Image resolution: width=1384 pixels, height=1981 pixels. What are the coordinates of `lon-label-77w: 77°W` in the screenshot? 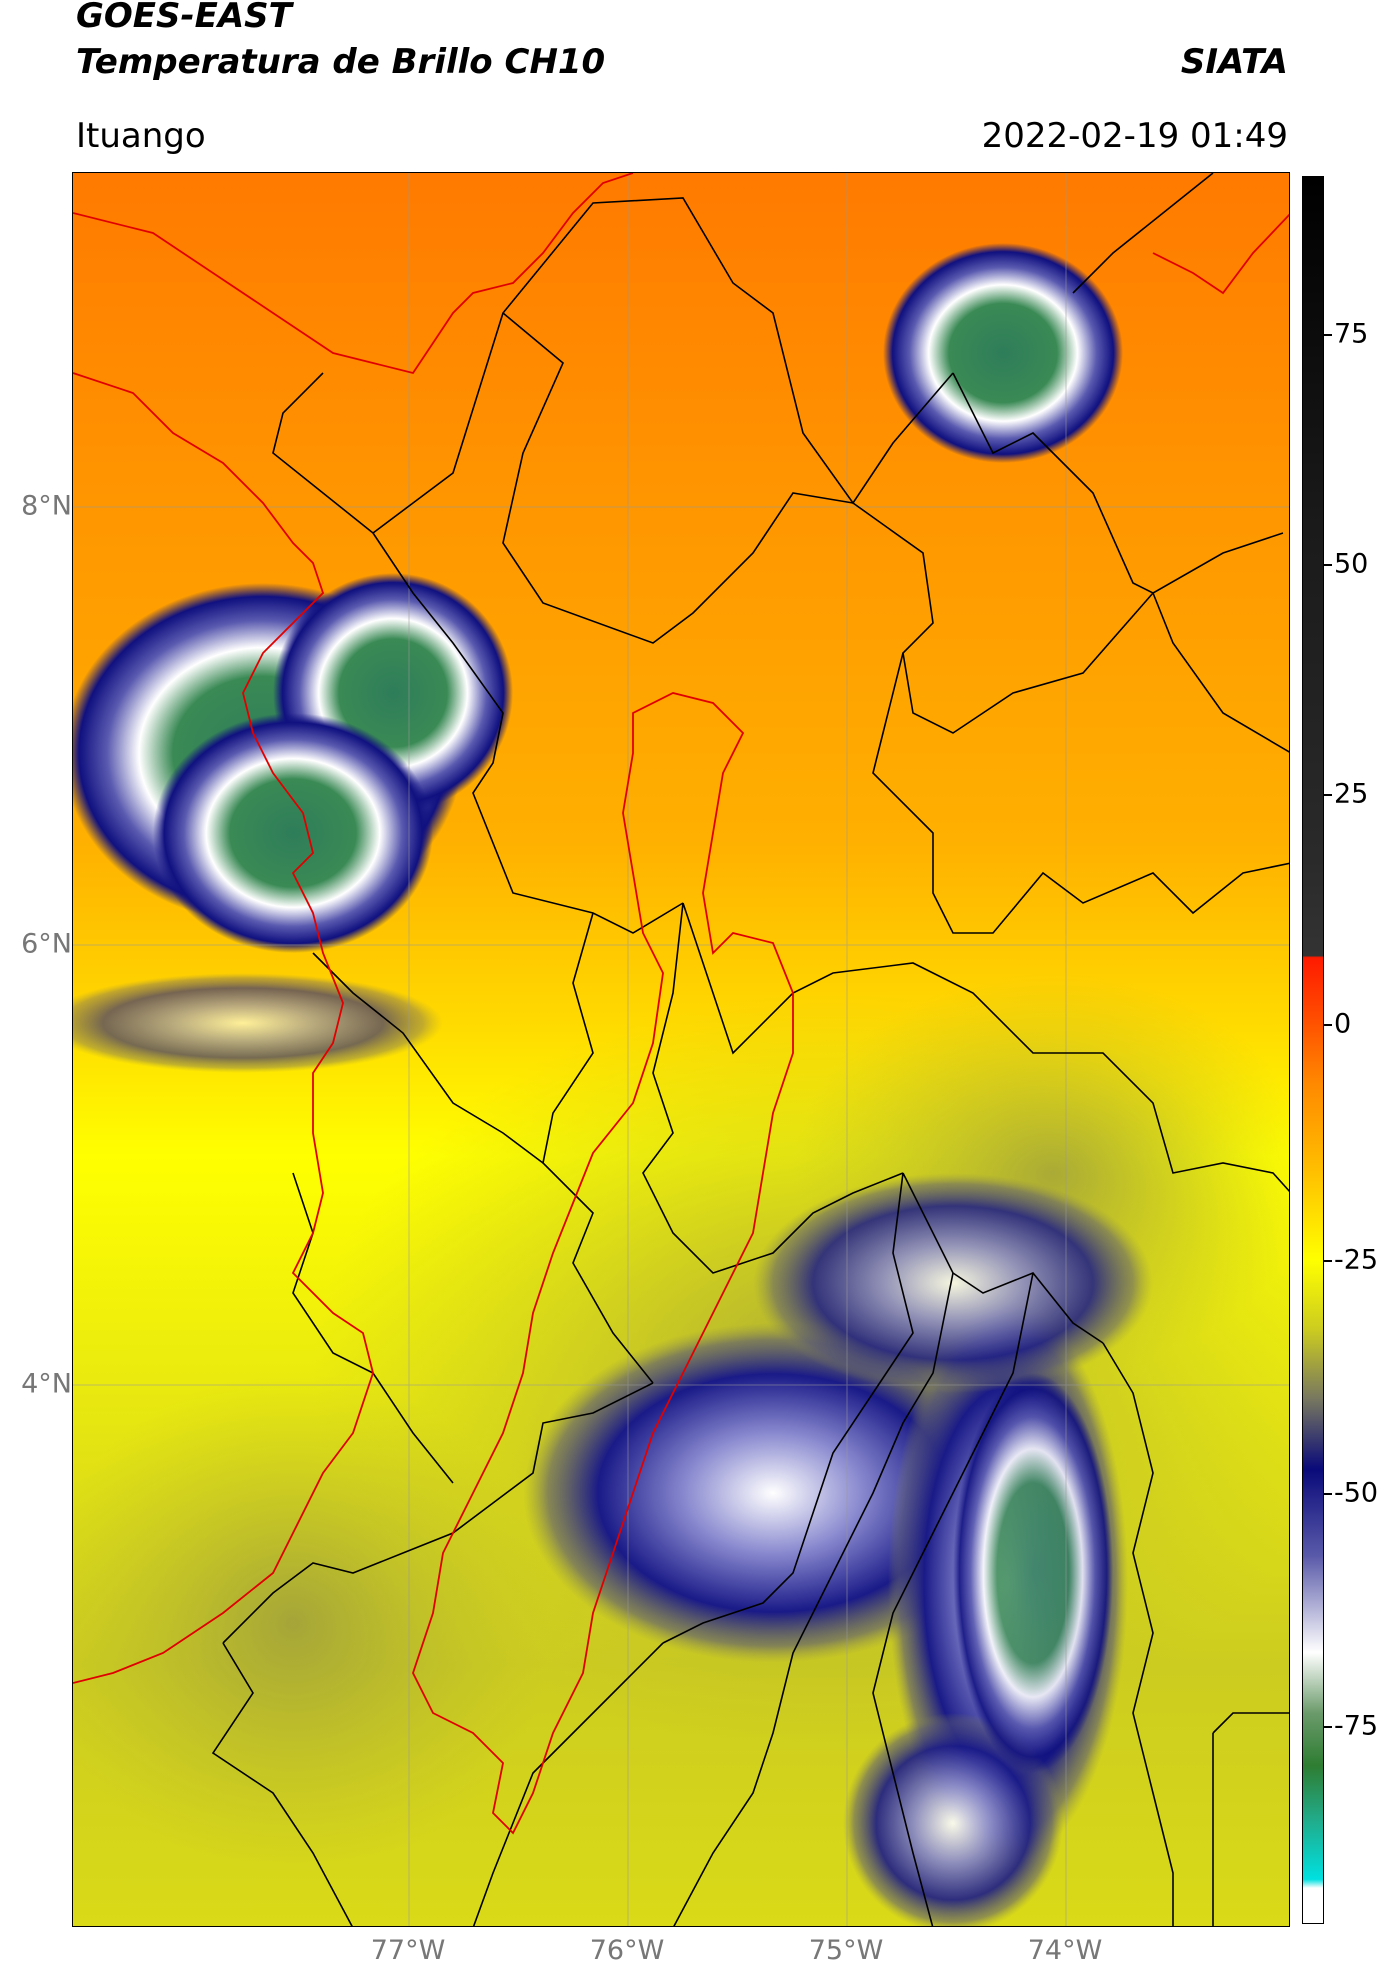 It's located at (408, 1950).